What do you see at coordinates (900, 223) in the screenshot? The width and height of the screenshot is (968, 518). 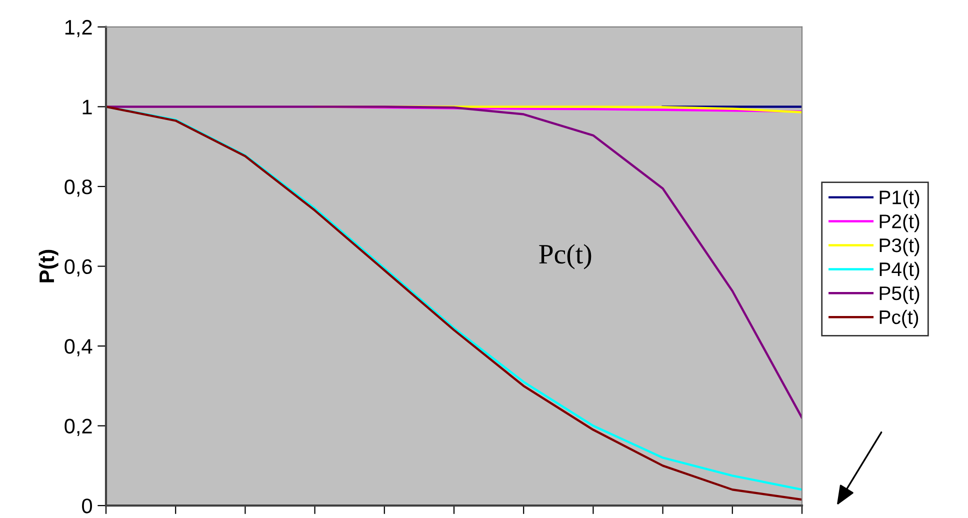 I see `legend-label: P2(t)` at bounding box center [900, 223].